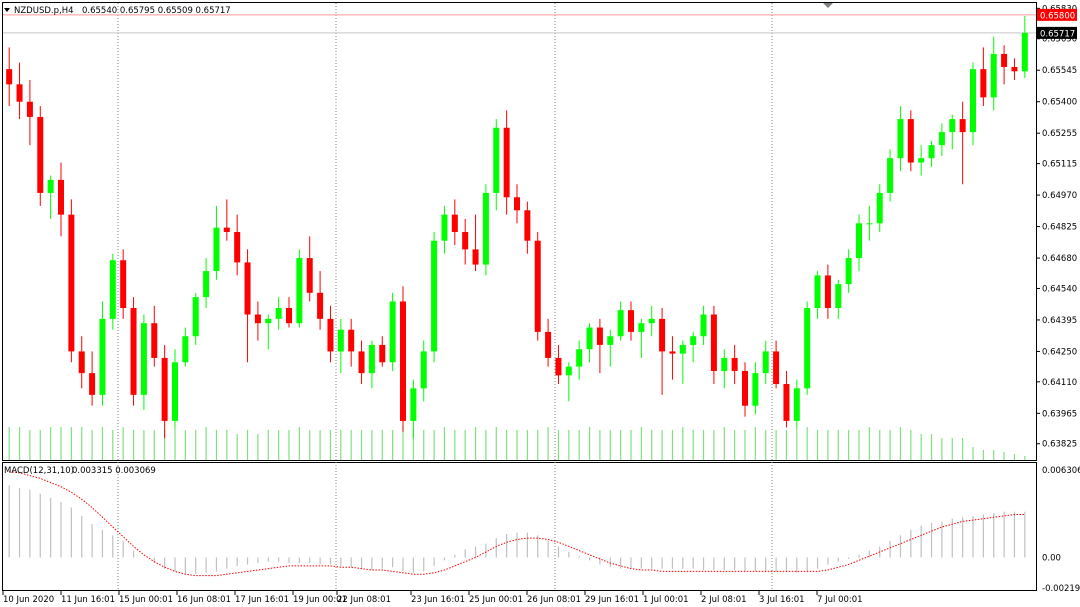 The width and height of the screenshot is (1080, 607). Describe the element at coordinates (828, 5) in the screenshot. I see `chart-shift-marker-icon` at that location.